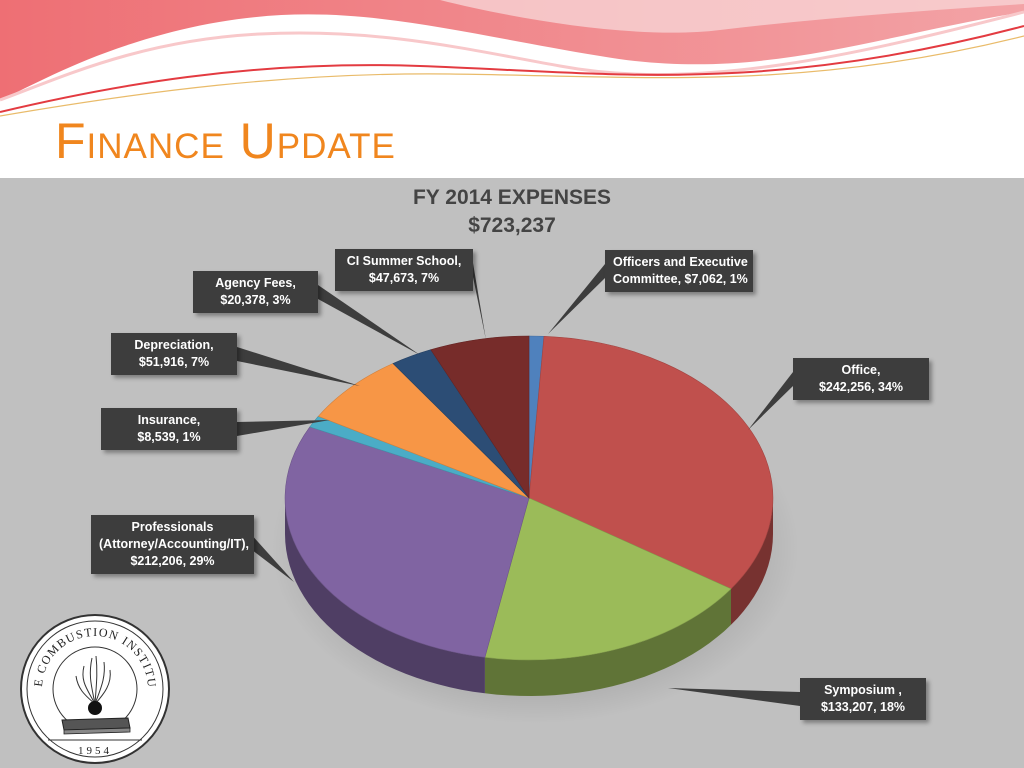  What do you see at coordinates (404, 270) in the screenshot?
I see `data-label-ci-summer-school: CI Summer School, $47,673, 7%` at bounding box center [404, 270].